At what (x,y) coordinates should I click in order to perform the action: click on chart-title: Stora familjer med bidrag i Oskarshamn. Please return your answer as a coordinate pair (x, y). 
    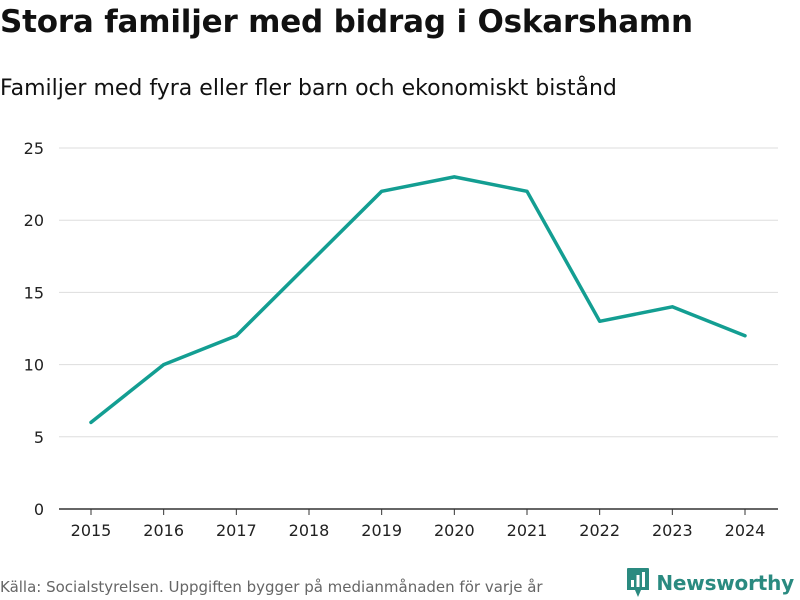
    Looking at the image, I should click on (346, 22).